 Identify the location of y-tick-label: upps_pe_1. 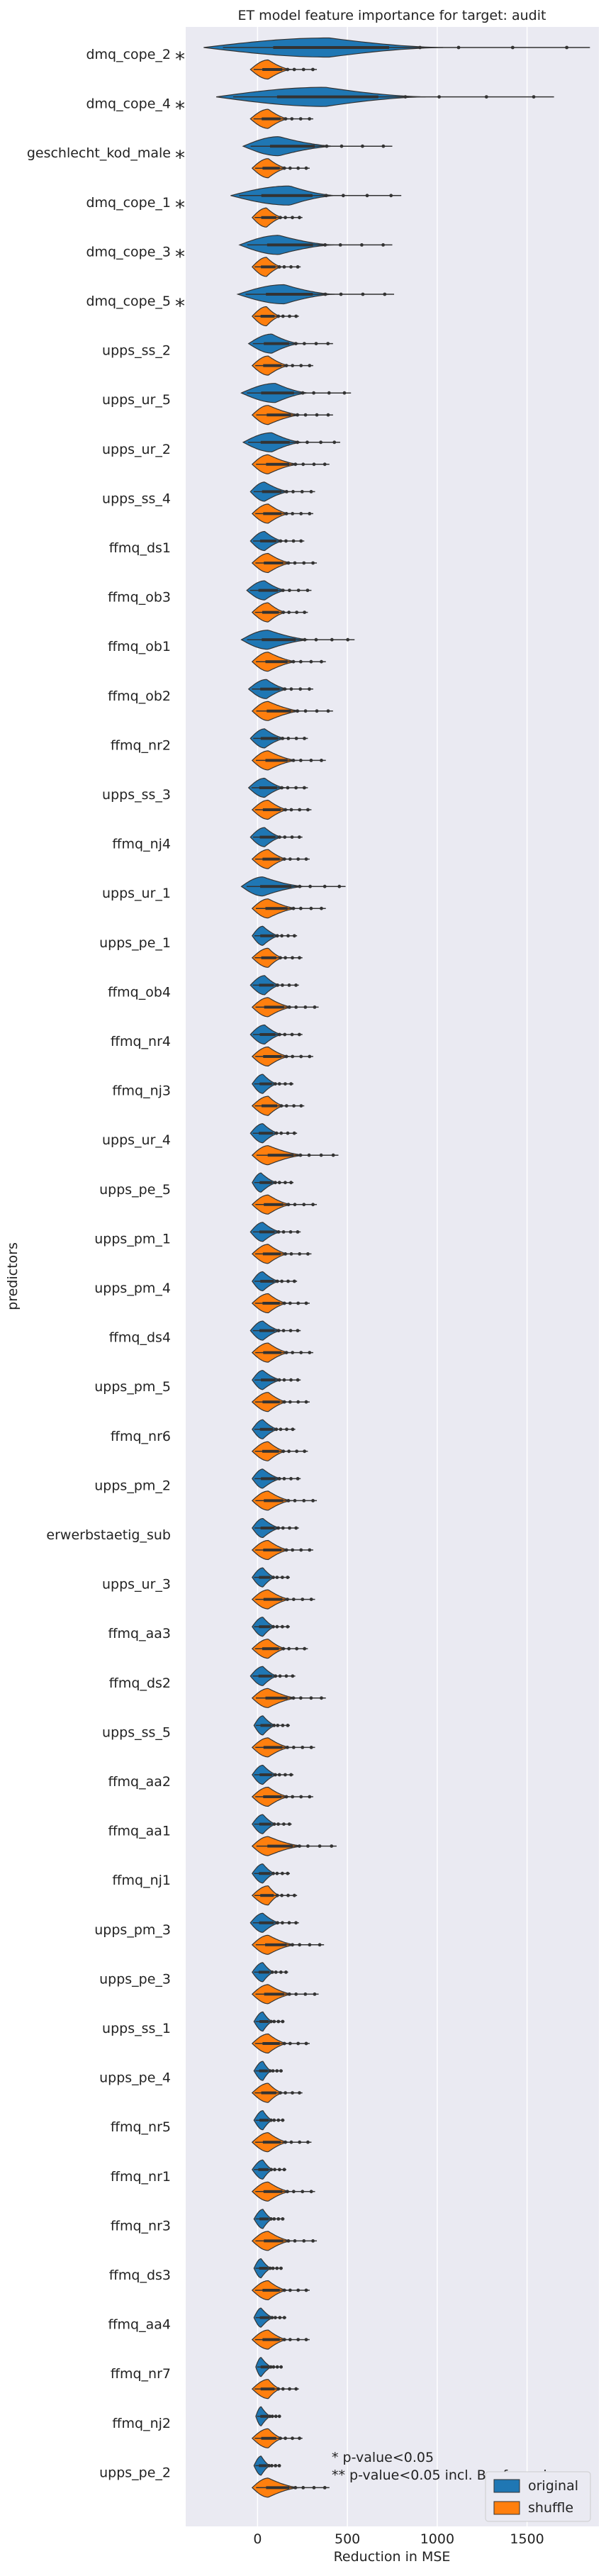
(135, 943).